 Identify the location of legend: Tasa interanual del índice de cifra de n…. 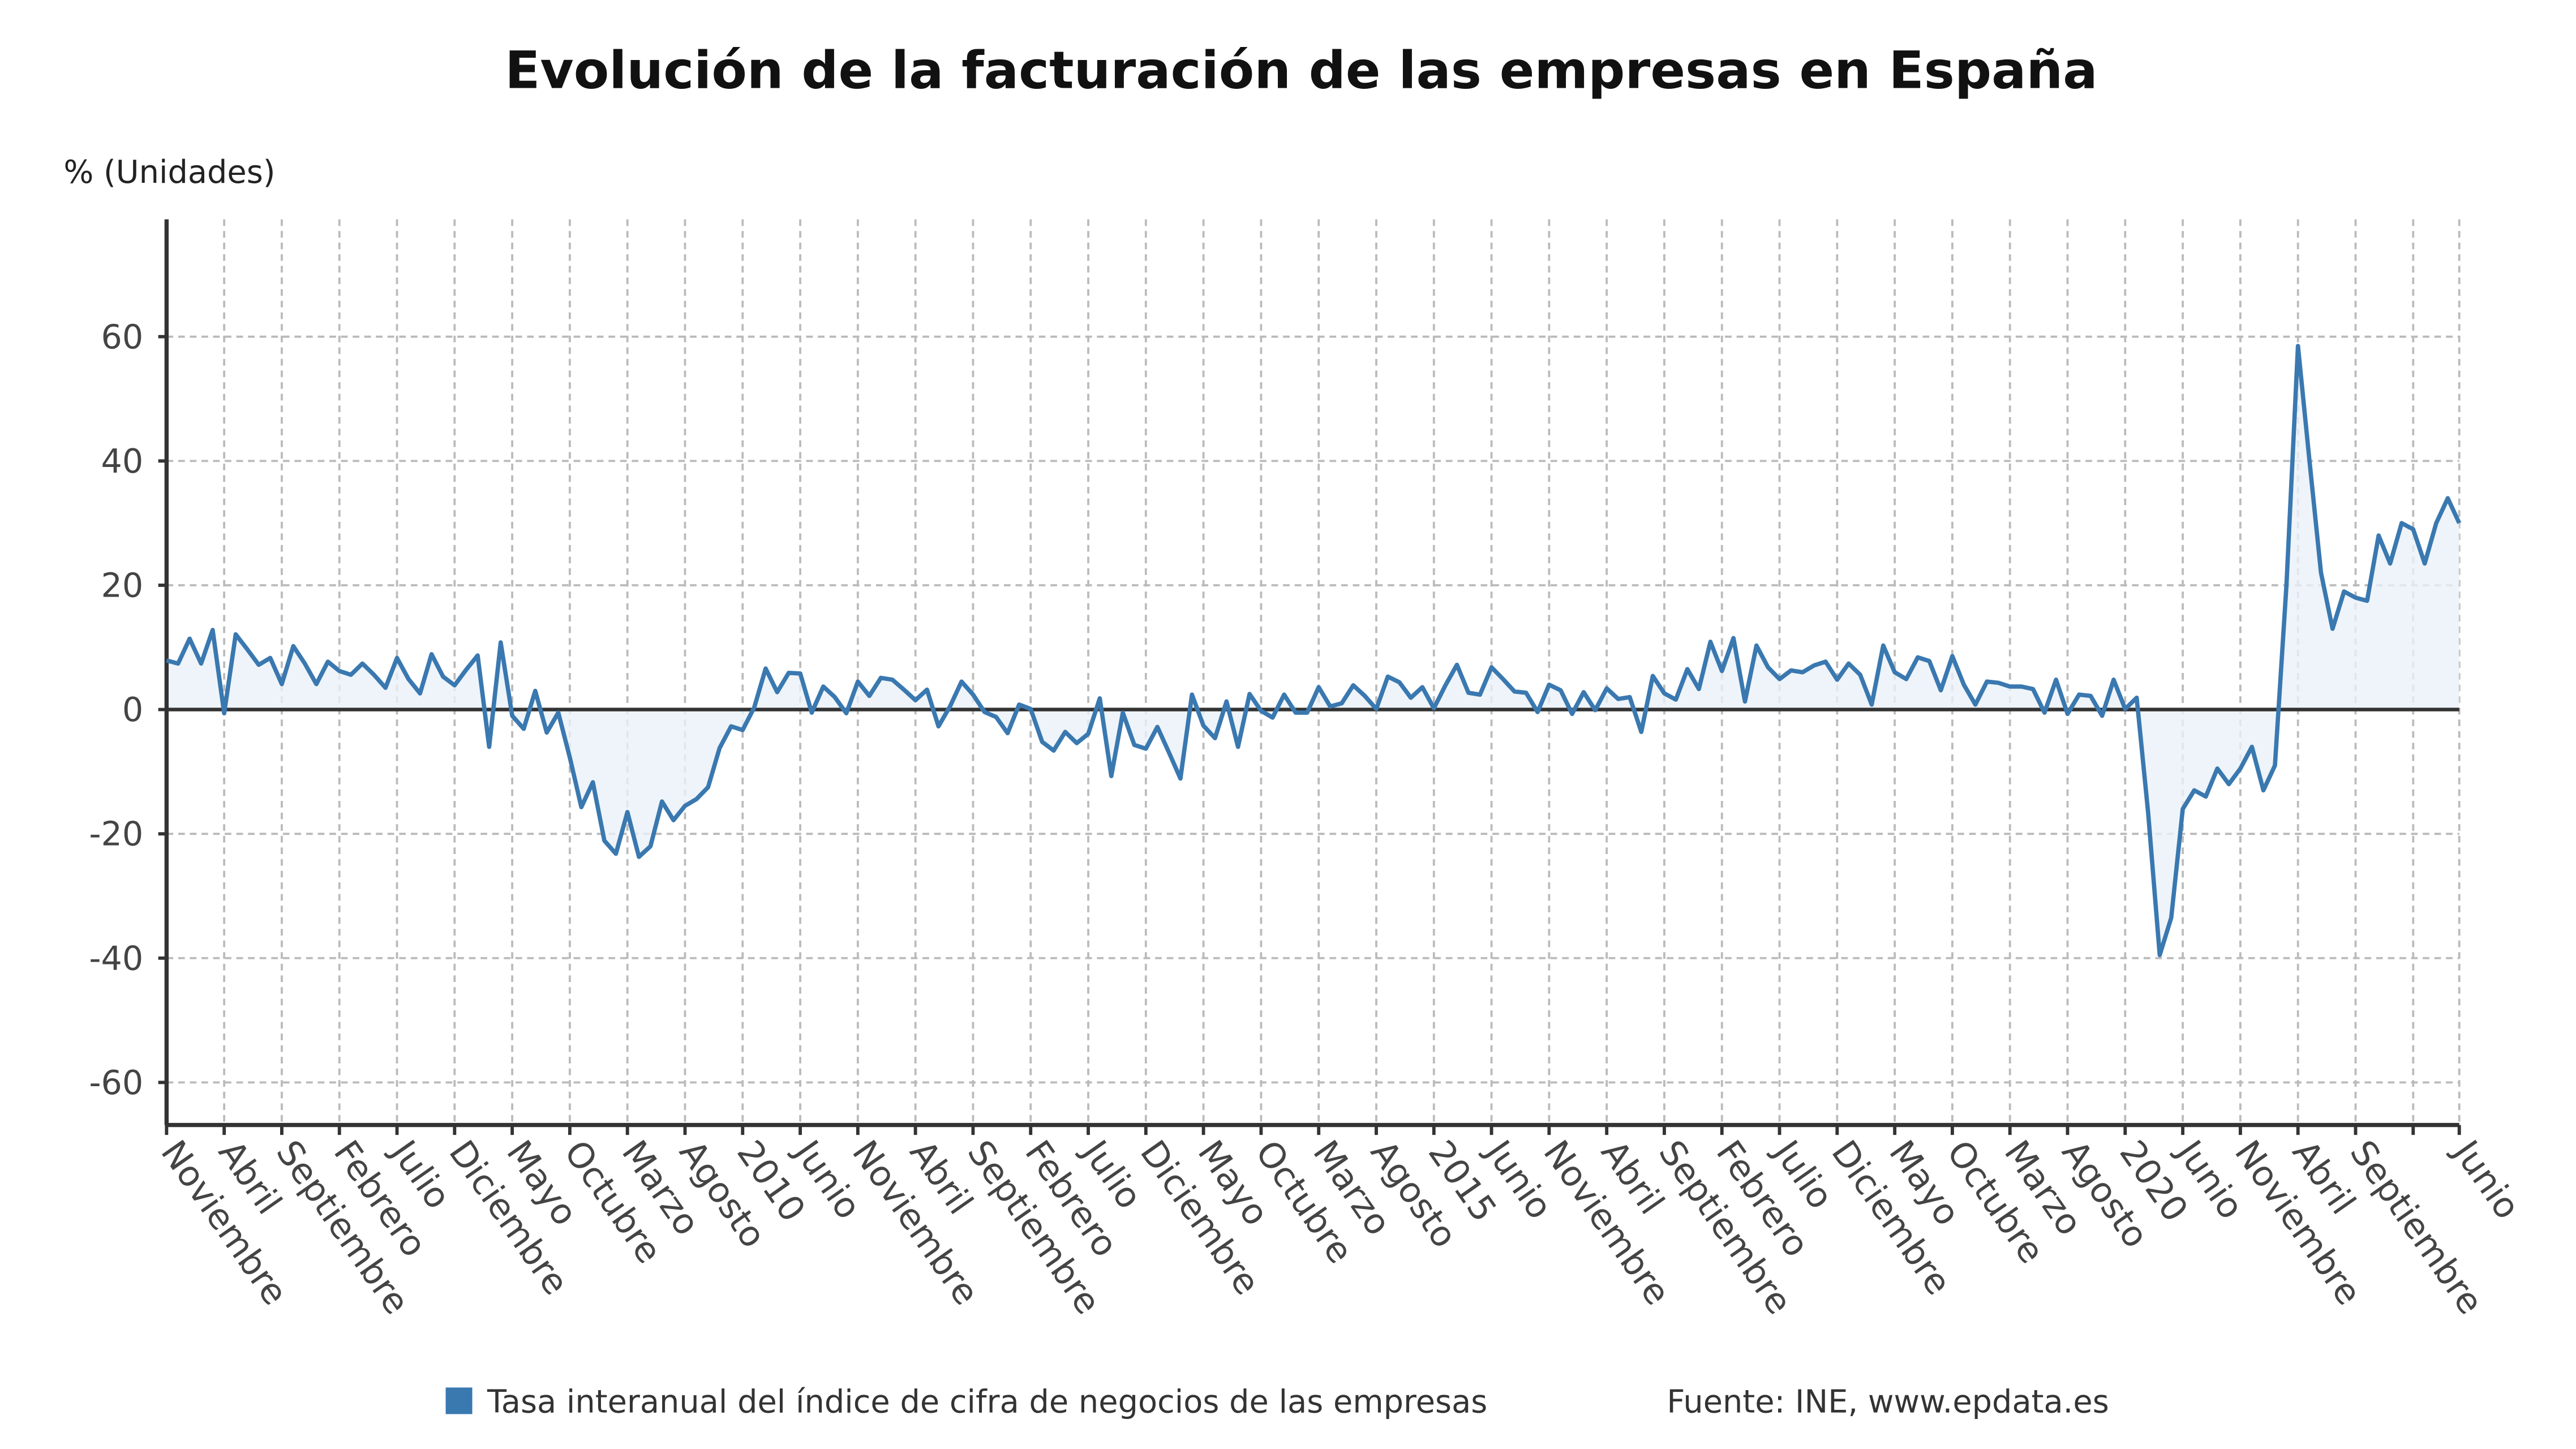
(1277, 1402).